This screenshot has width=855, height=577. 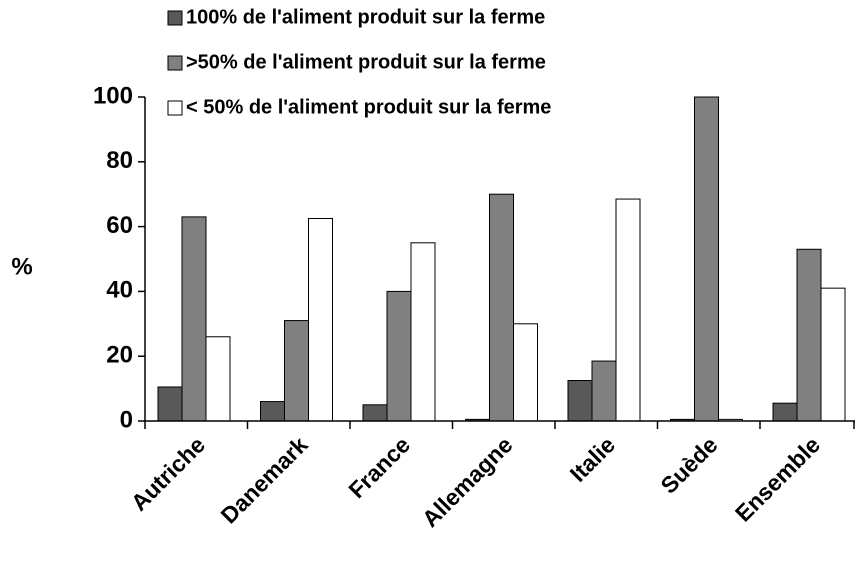 I want to click on y-tick-label: 0, so click(x=126, y=419).